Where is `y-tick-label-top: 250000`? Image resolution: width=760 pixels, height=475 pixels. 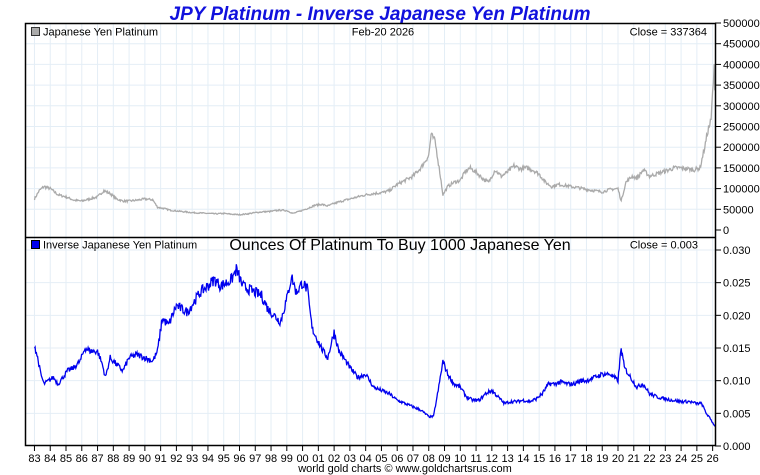
y-tick-label-top: 250000 is located at coordinates (741, 128).